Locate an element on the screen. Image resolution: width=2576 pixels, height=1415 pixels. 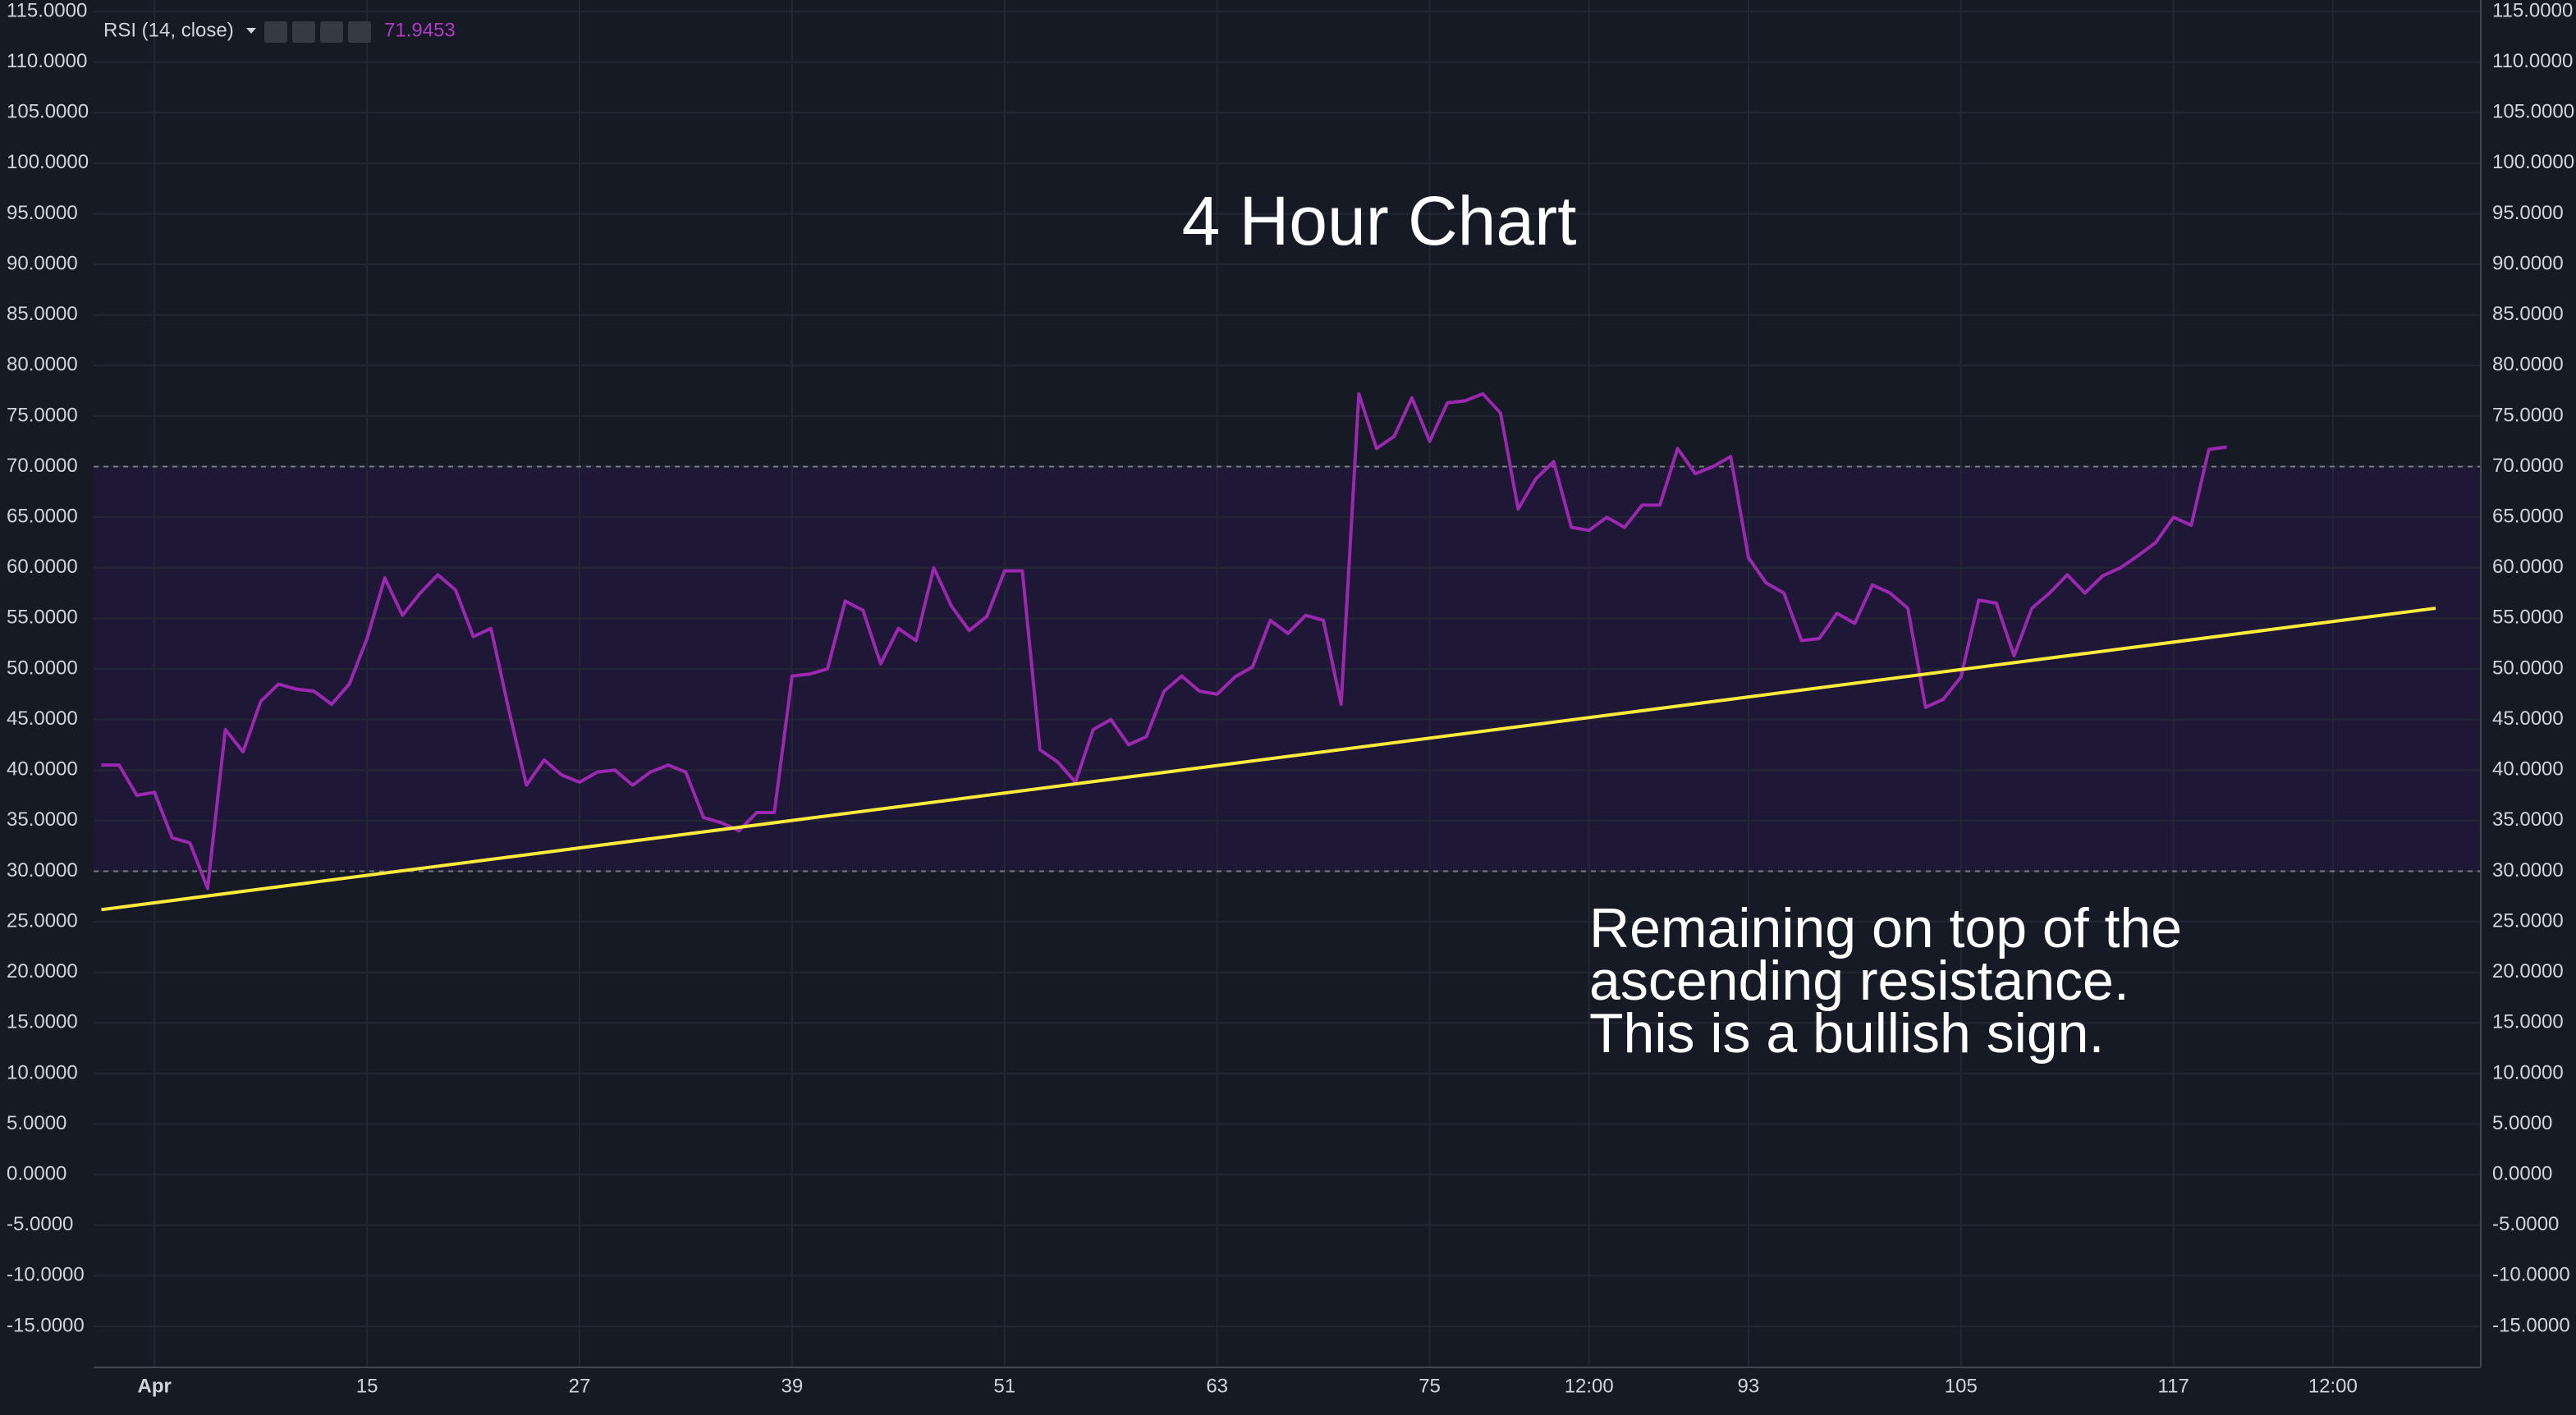
x-tick-label: Apr is located at coordinates (155, 1386).